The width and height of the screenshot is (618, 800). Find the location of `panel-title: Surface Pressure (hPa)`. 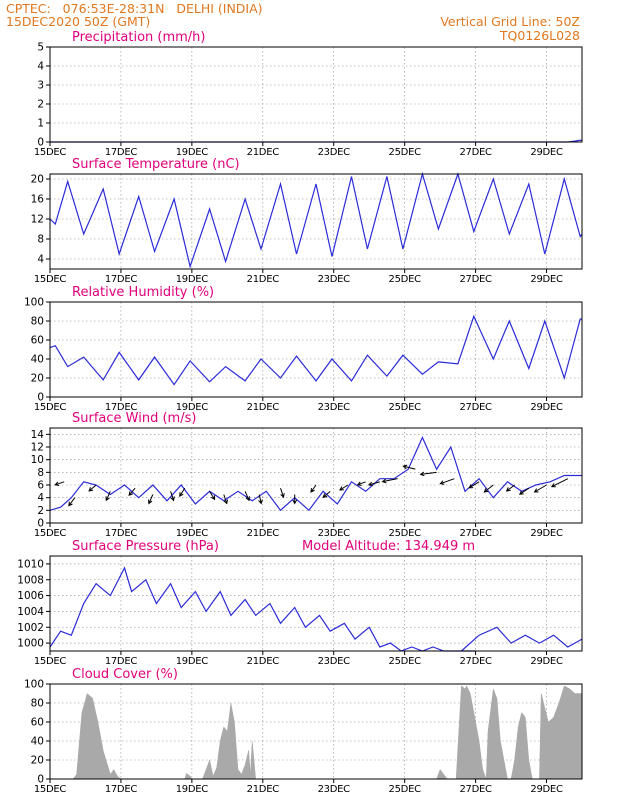

panel-title: Surface Pressure (hPa) is located at coordinates (145, 546).